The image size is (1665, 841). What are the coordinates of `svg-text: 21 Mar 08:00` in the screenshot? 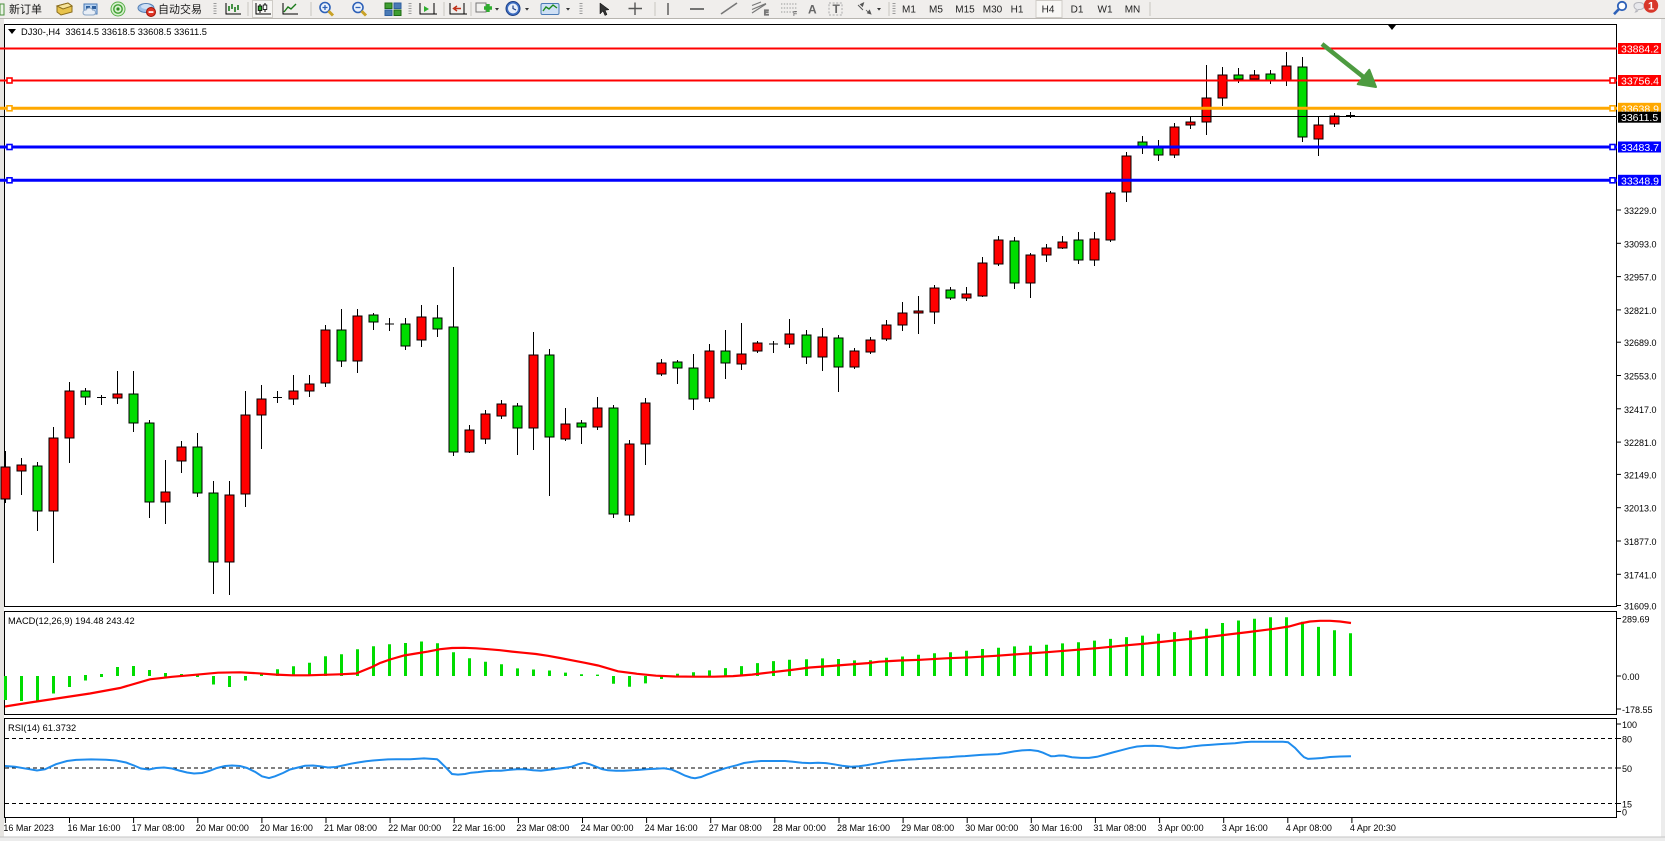 It's located at (350, 828).